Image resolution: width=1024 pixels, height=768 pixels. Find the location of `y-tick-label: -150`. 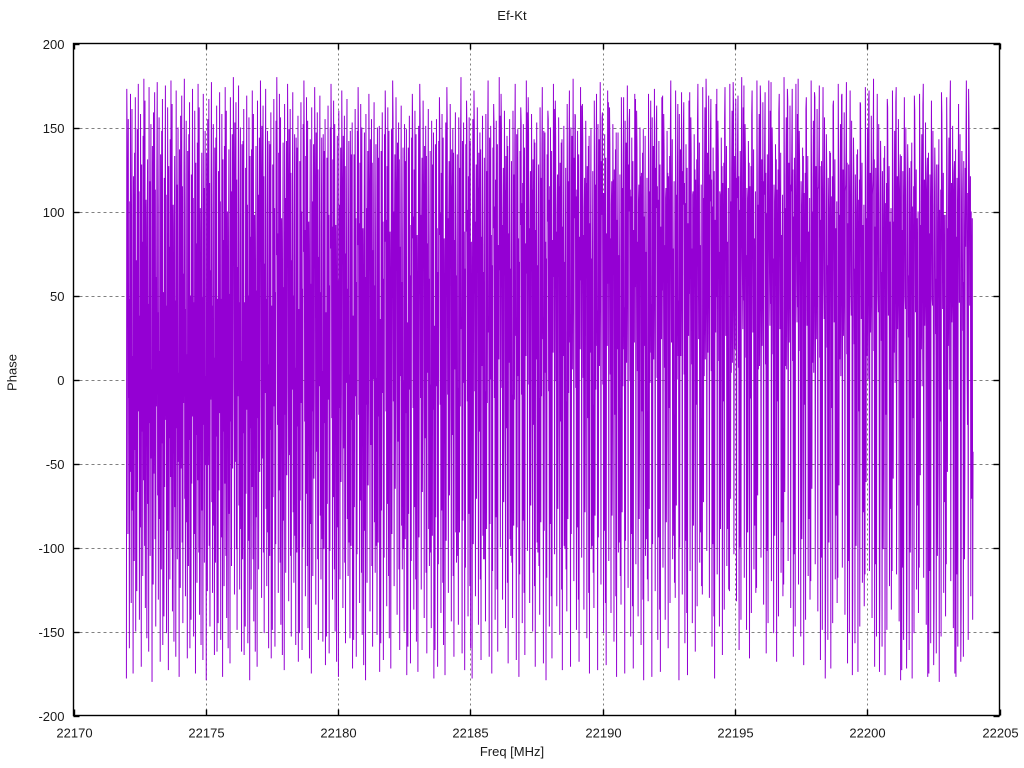

y-tick-label: -150 is located at coordinates (51, 632).